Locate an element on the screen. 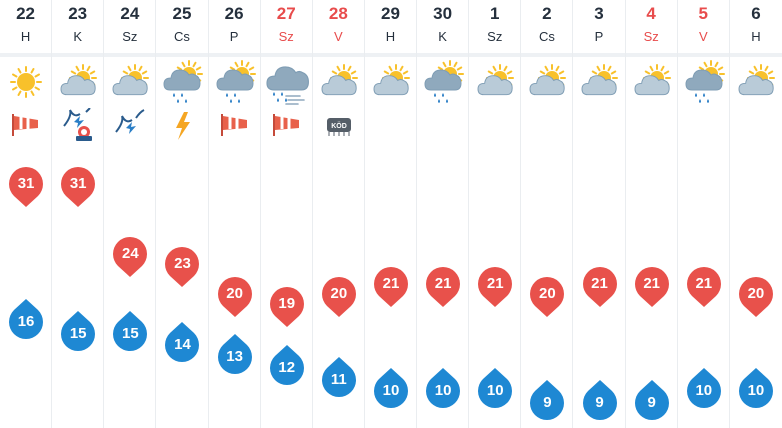 The height and width of the screenshot is (428, 782). max-temp-marker: 23 is located at coordinates (182, 267).